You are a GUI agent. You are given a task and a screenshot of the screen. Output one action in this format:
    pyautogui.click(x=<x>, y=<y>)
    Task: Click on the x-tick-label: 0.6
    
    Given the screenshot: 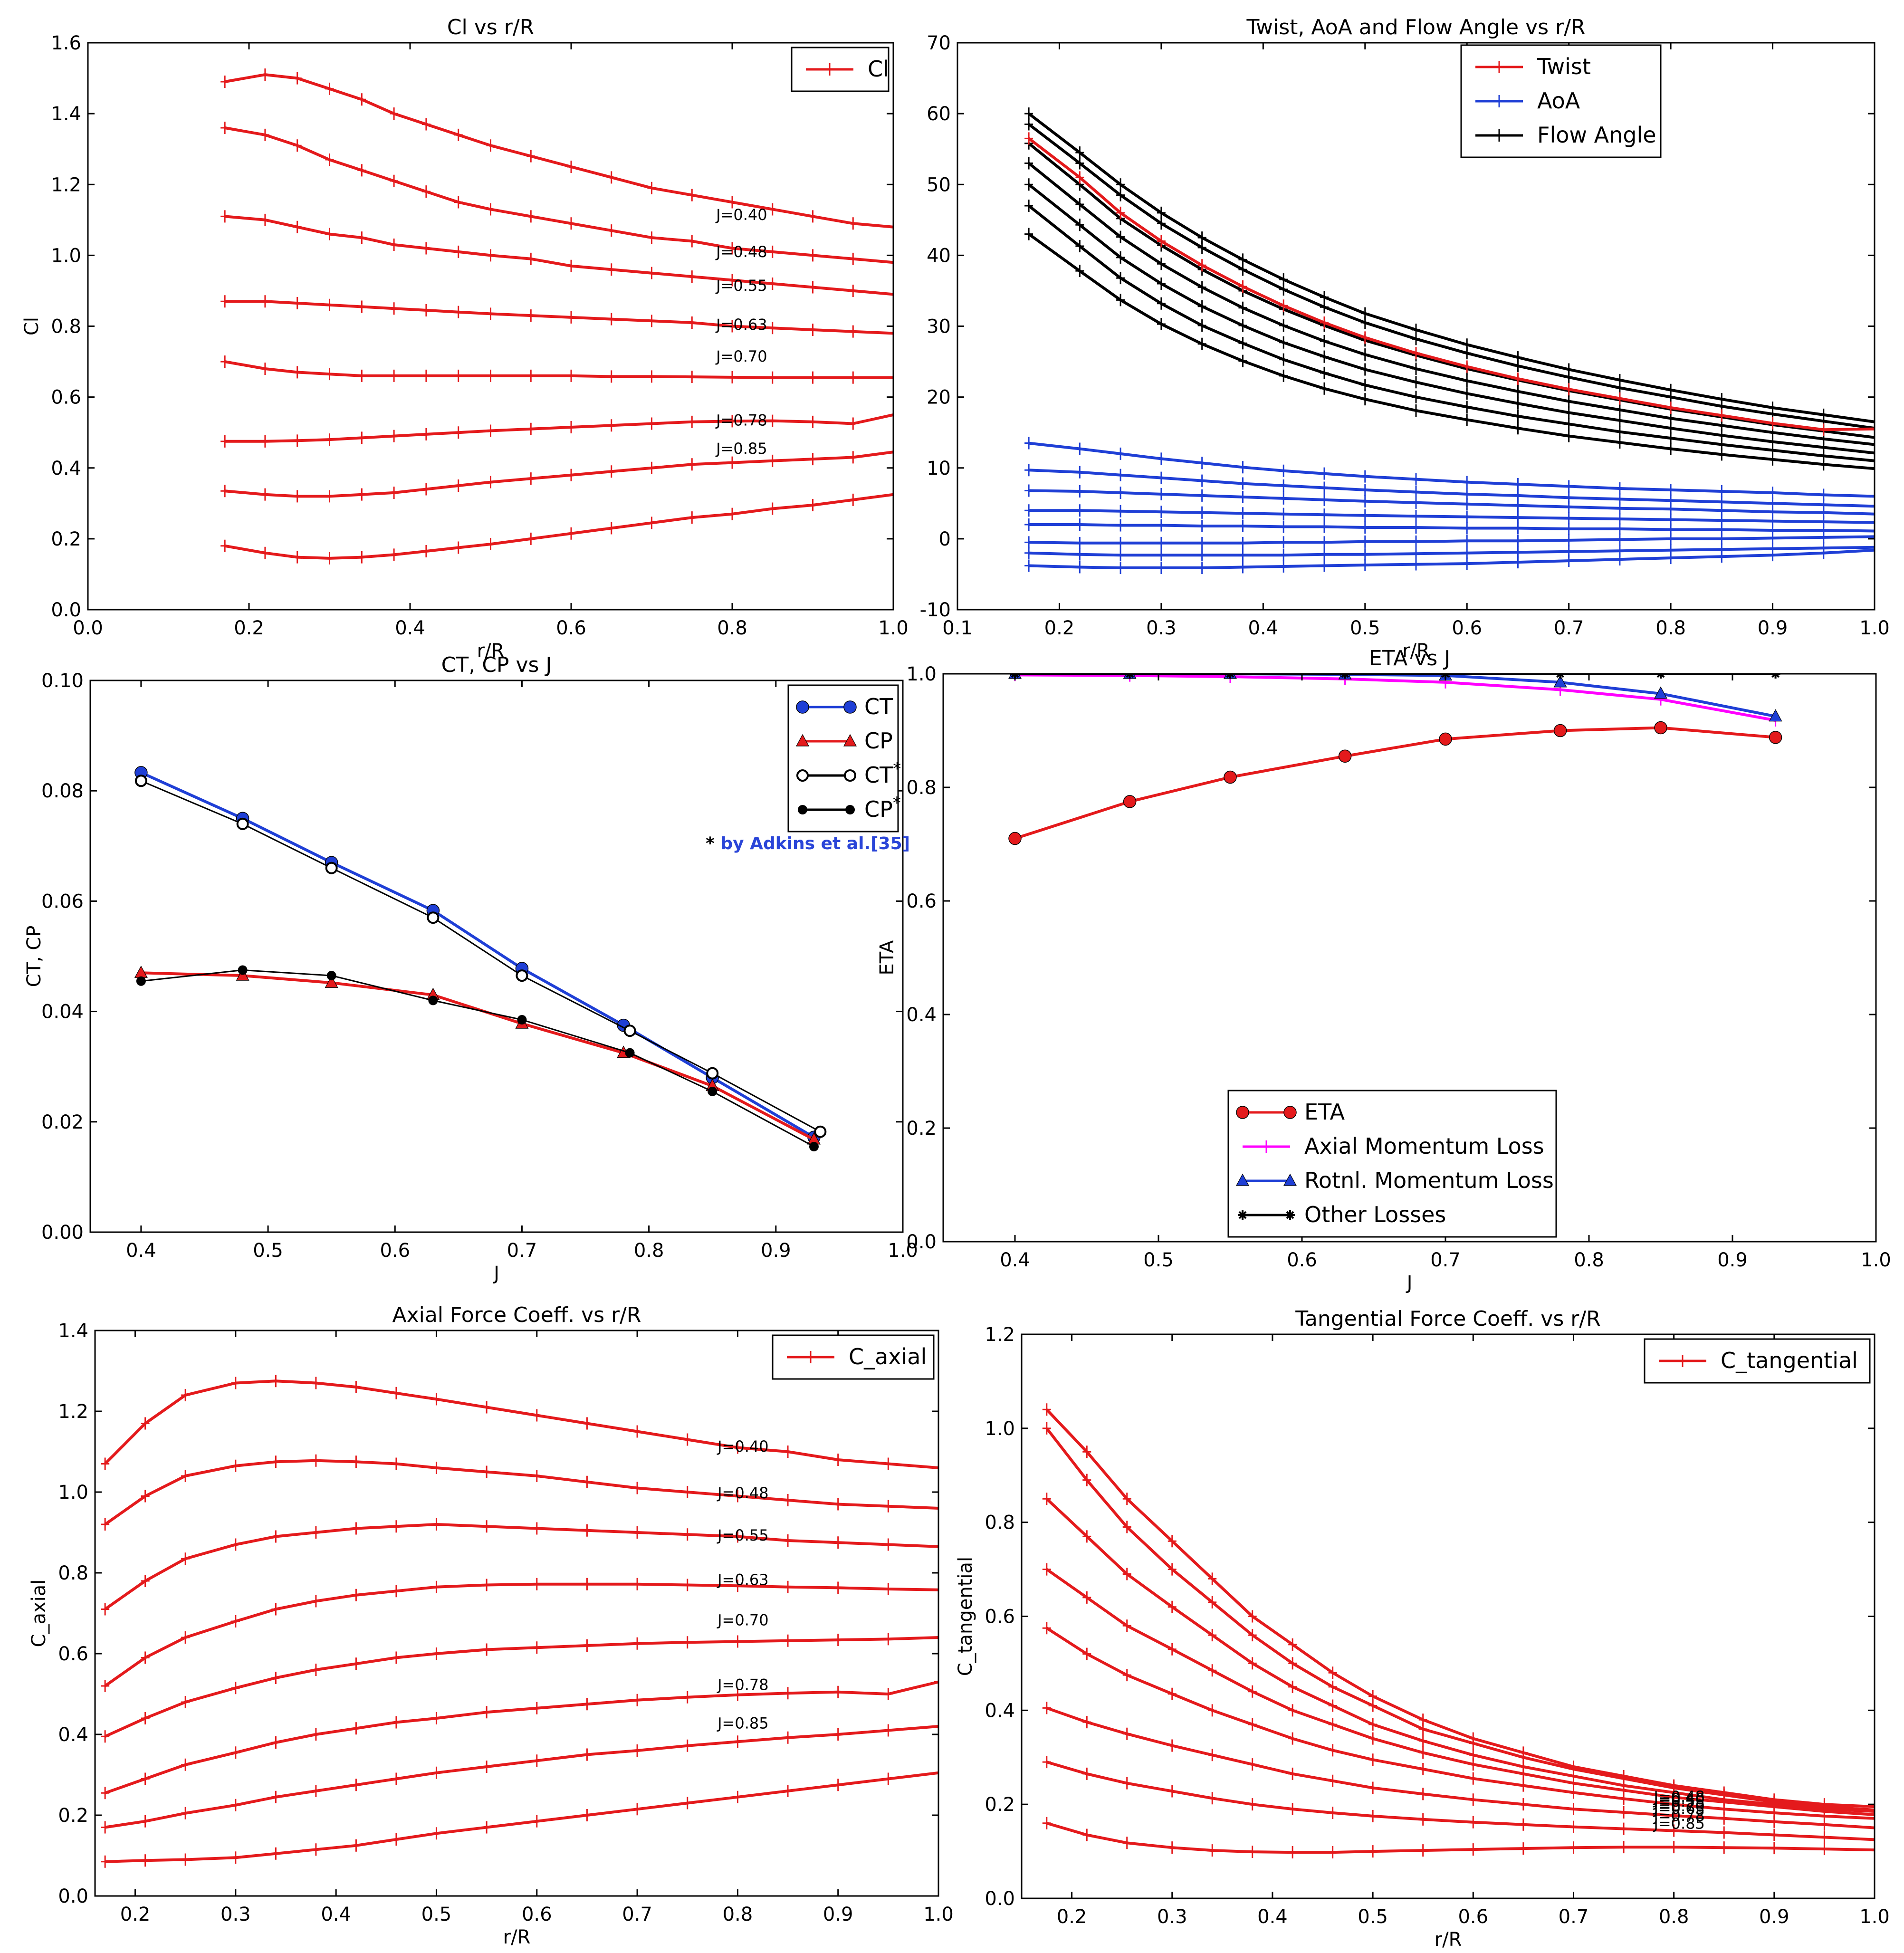 What is the action you would take?
    pyautogui.click(x=1302, y=1260)
    